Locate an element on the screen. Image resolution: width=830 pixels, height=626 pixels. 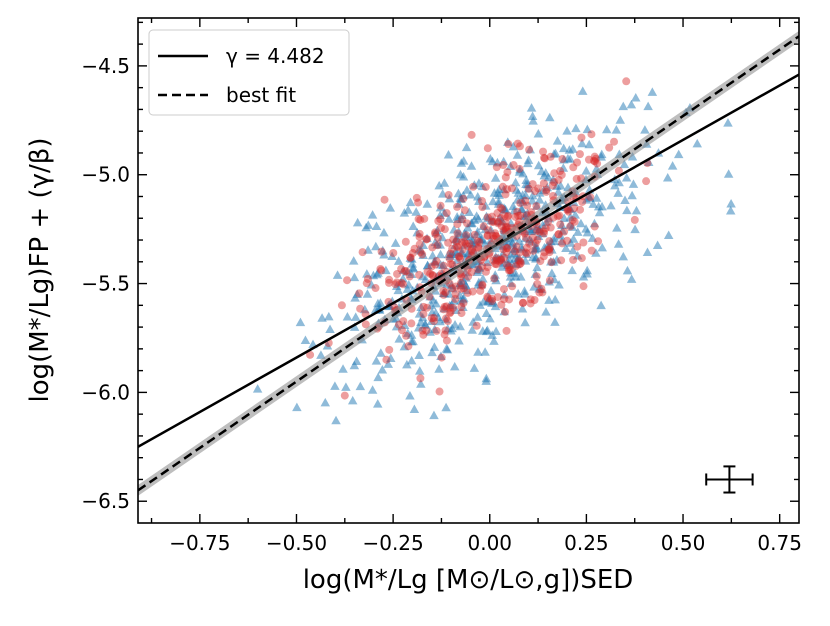
x-tick-label: −0.75 is located at coordinates (199, 543).